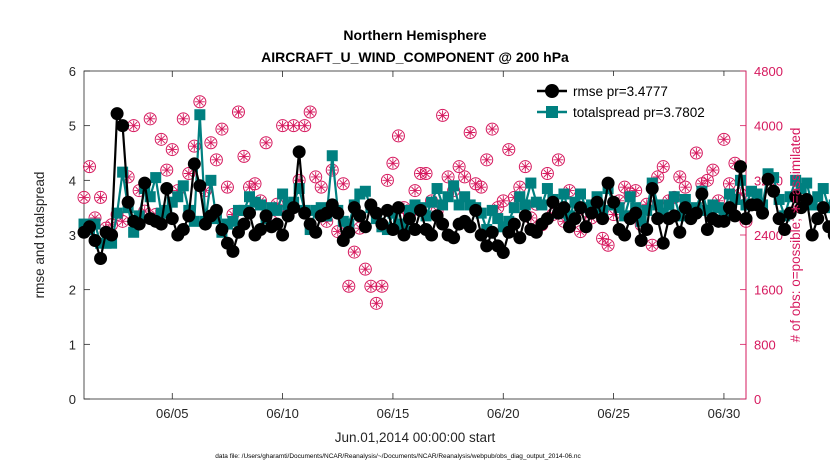 This screenshot has width=830, height=470. I want to click on y2-tick-label: 800, so click(765, 344).